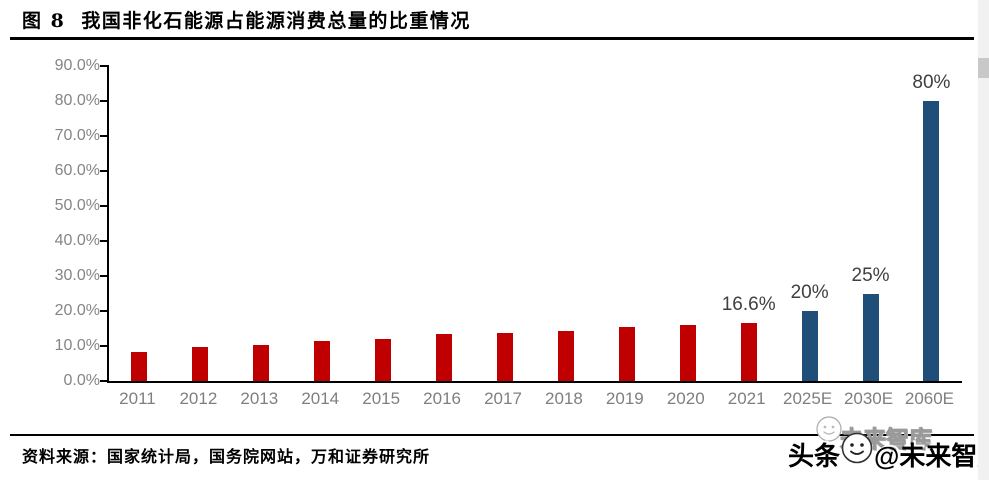 This screenshot has width=989, height=480. I want to click on figure-title: 图 8 我国非化石能源占能源消费总量的比重情况, so click(246, 19).